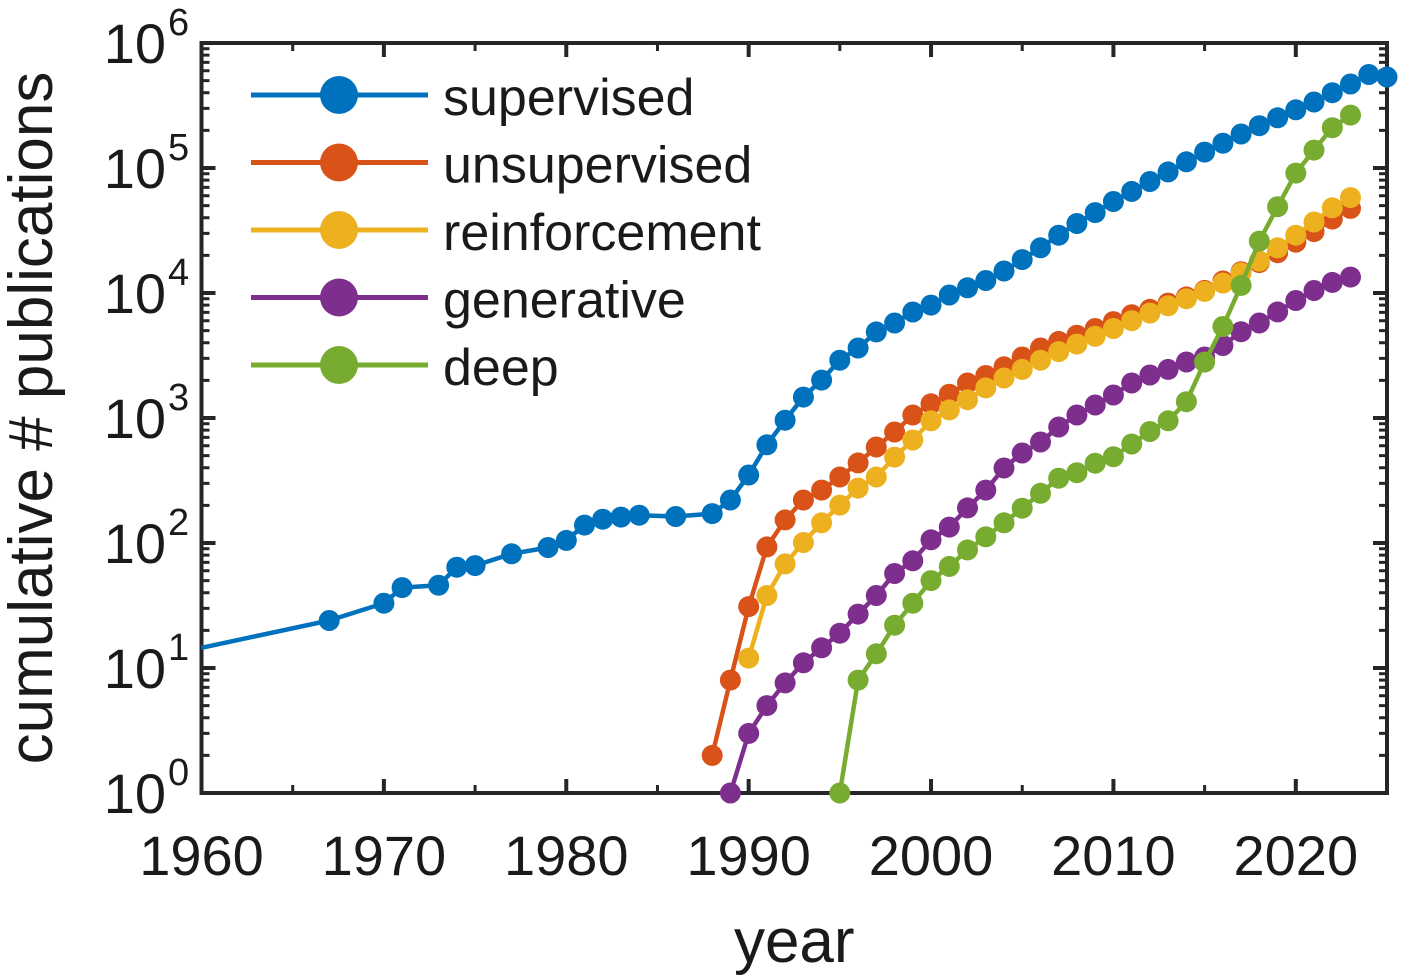  I want to click on y-tick-label-exponent: 0, so click(178, 773).